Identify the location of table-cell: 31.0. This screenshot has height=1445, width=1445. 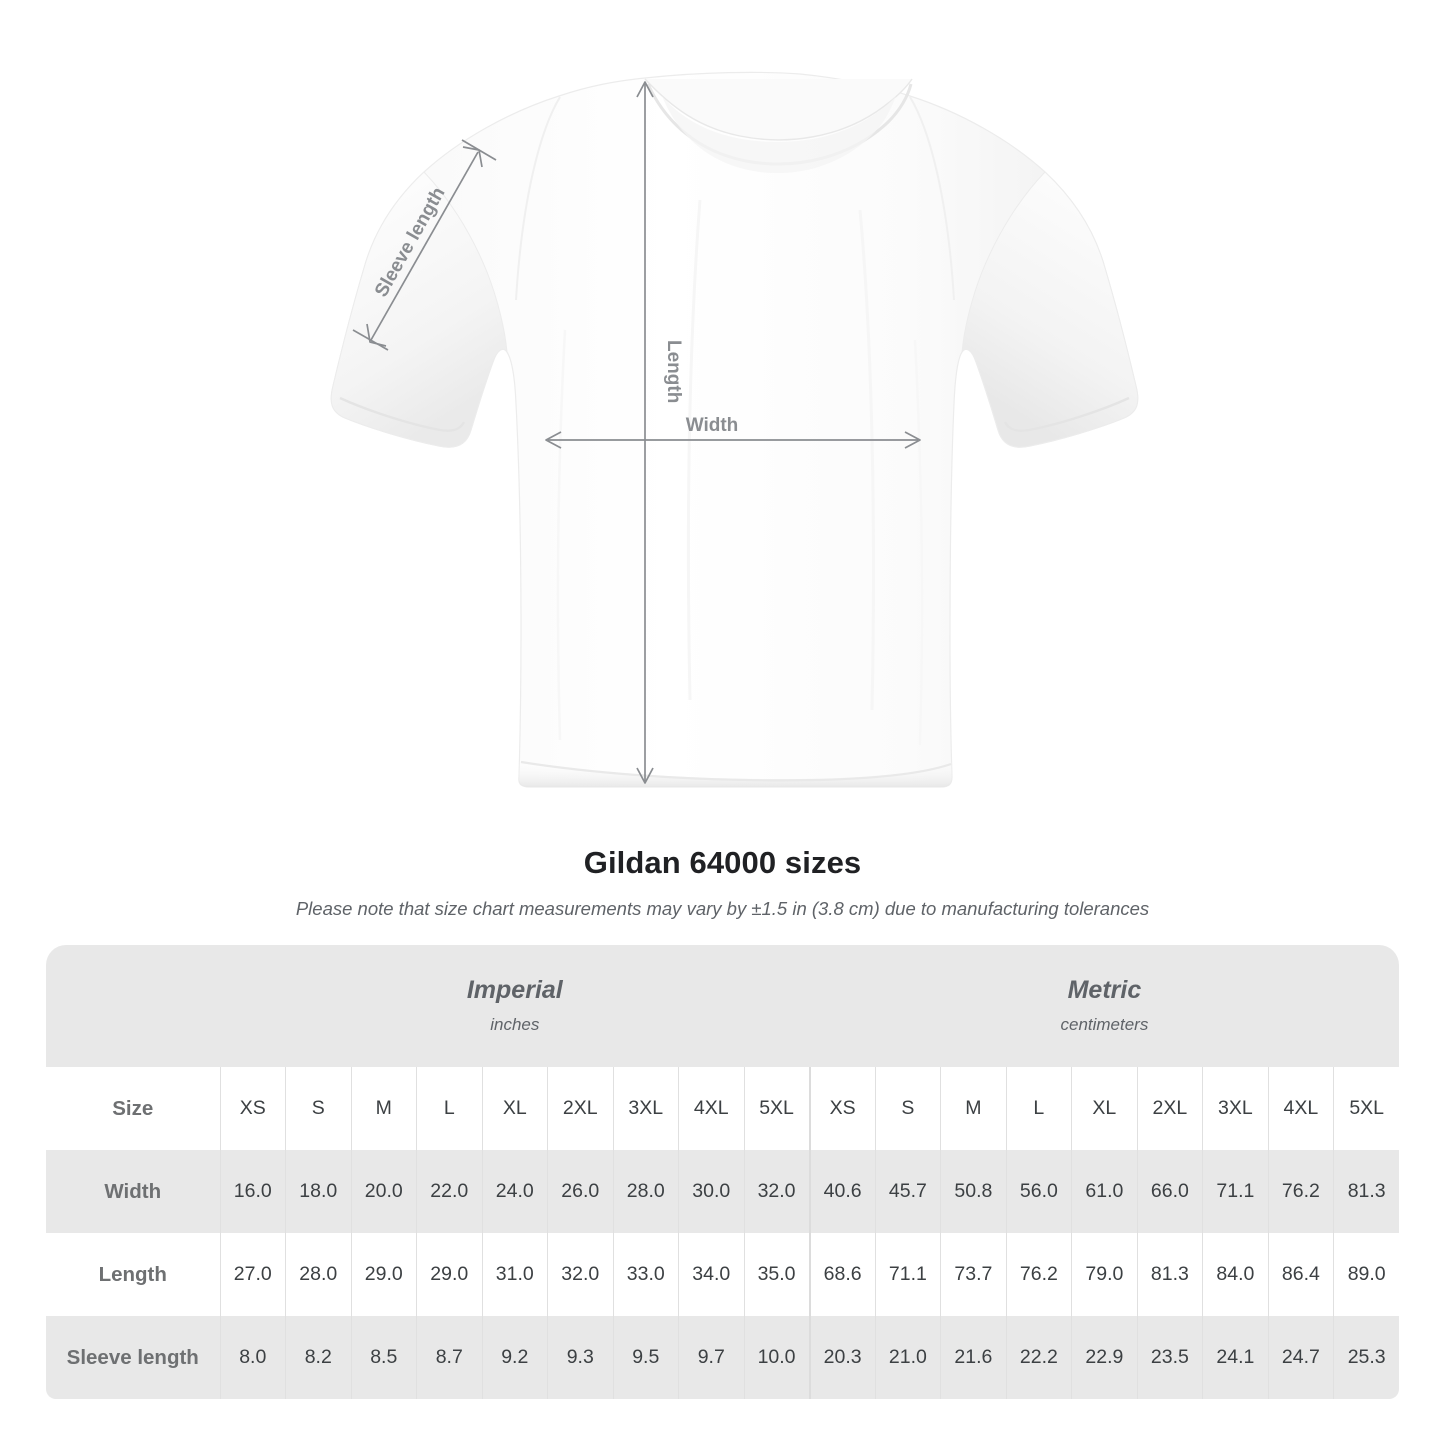
(514, 1274).